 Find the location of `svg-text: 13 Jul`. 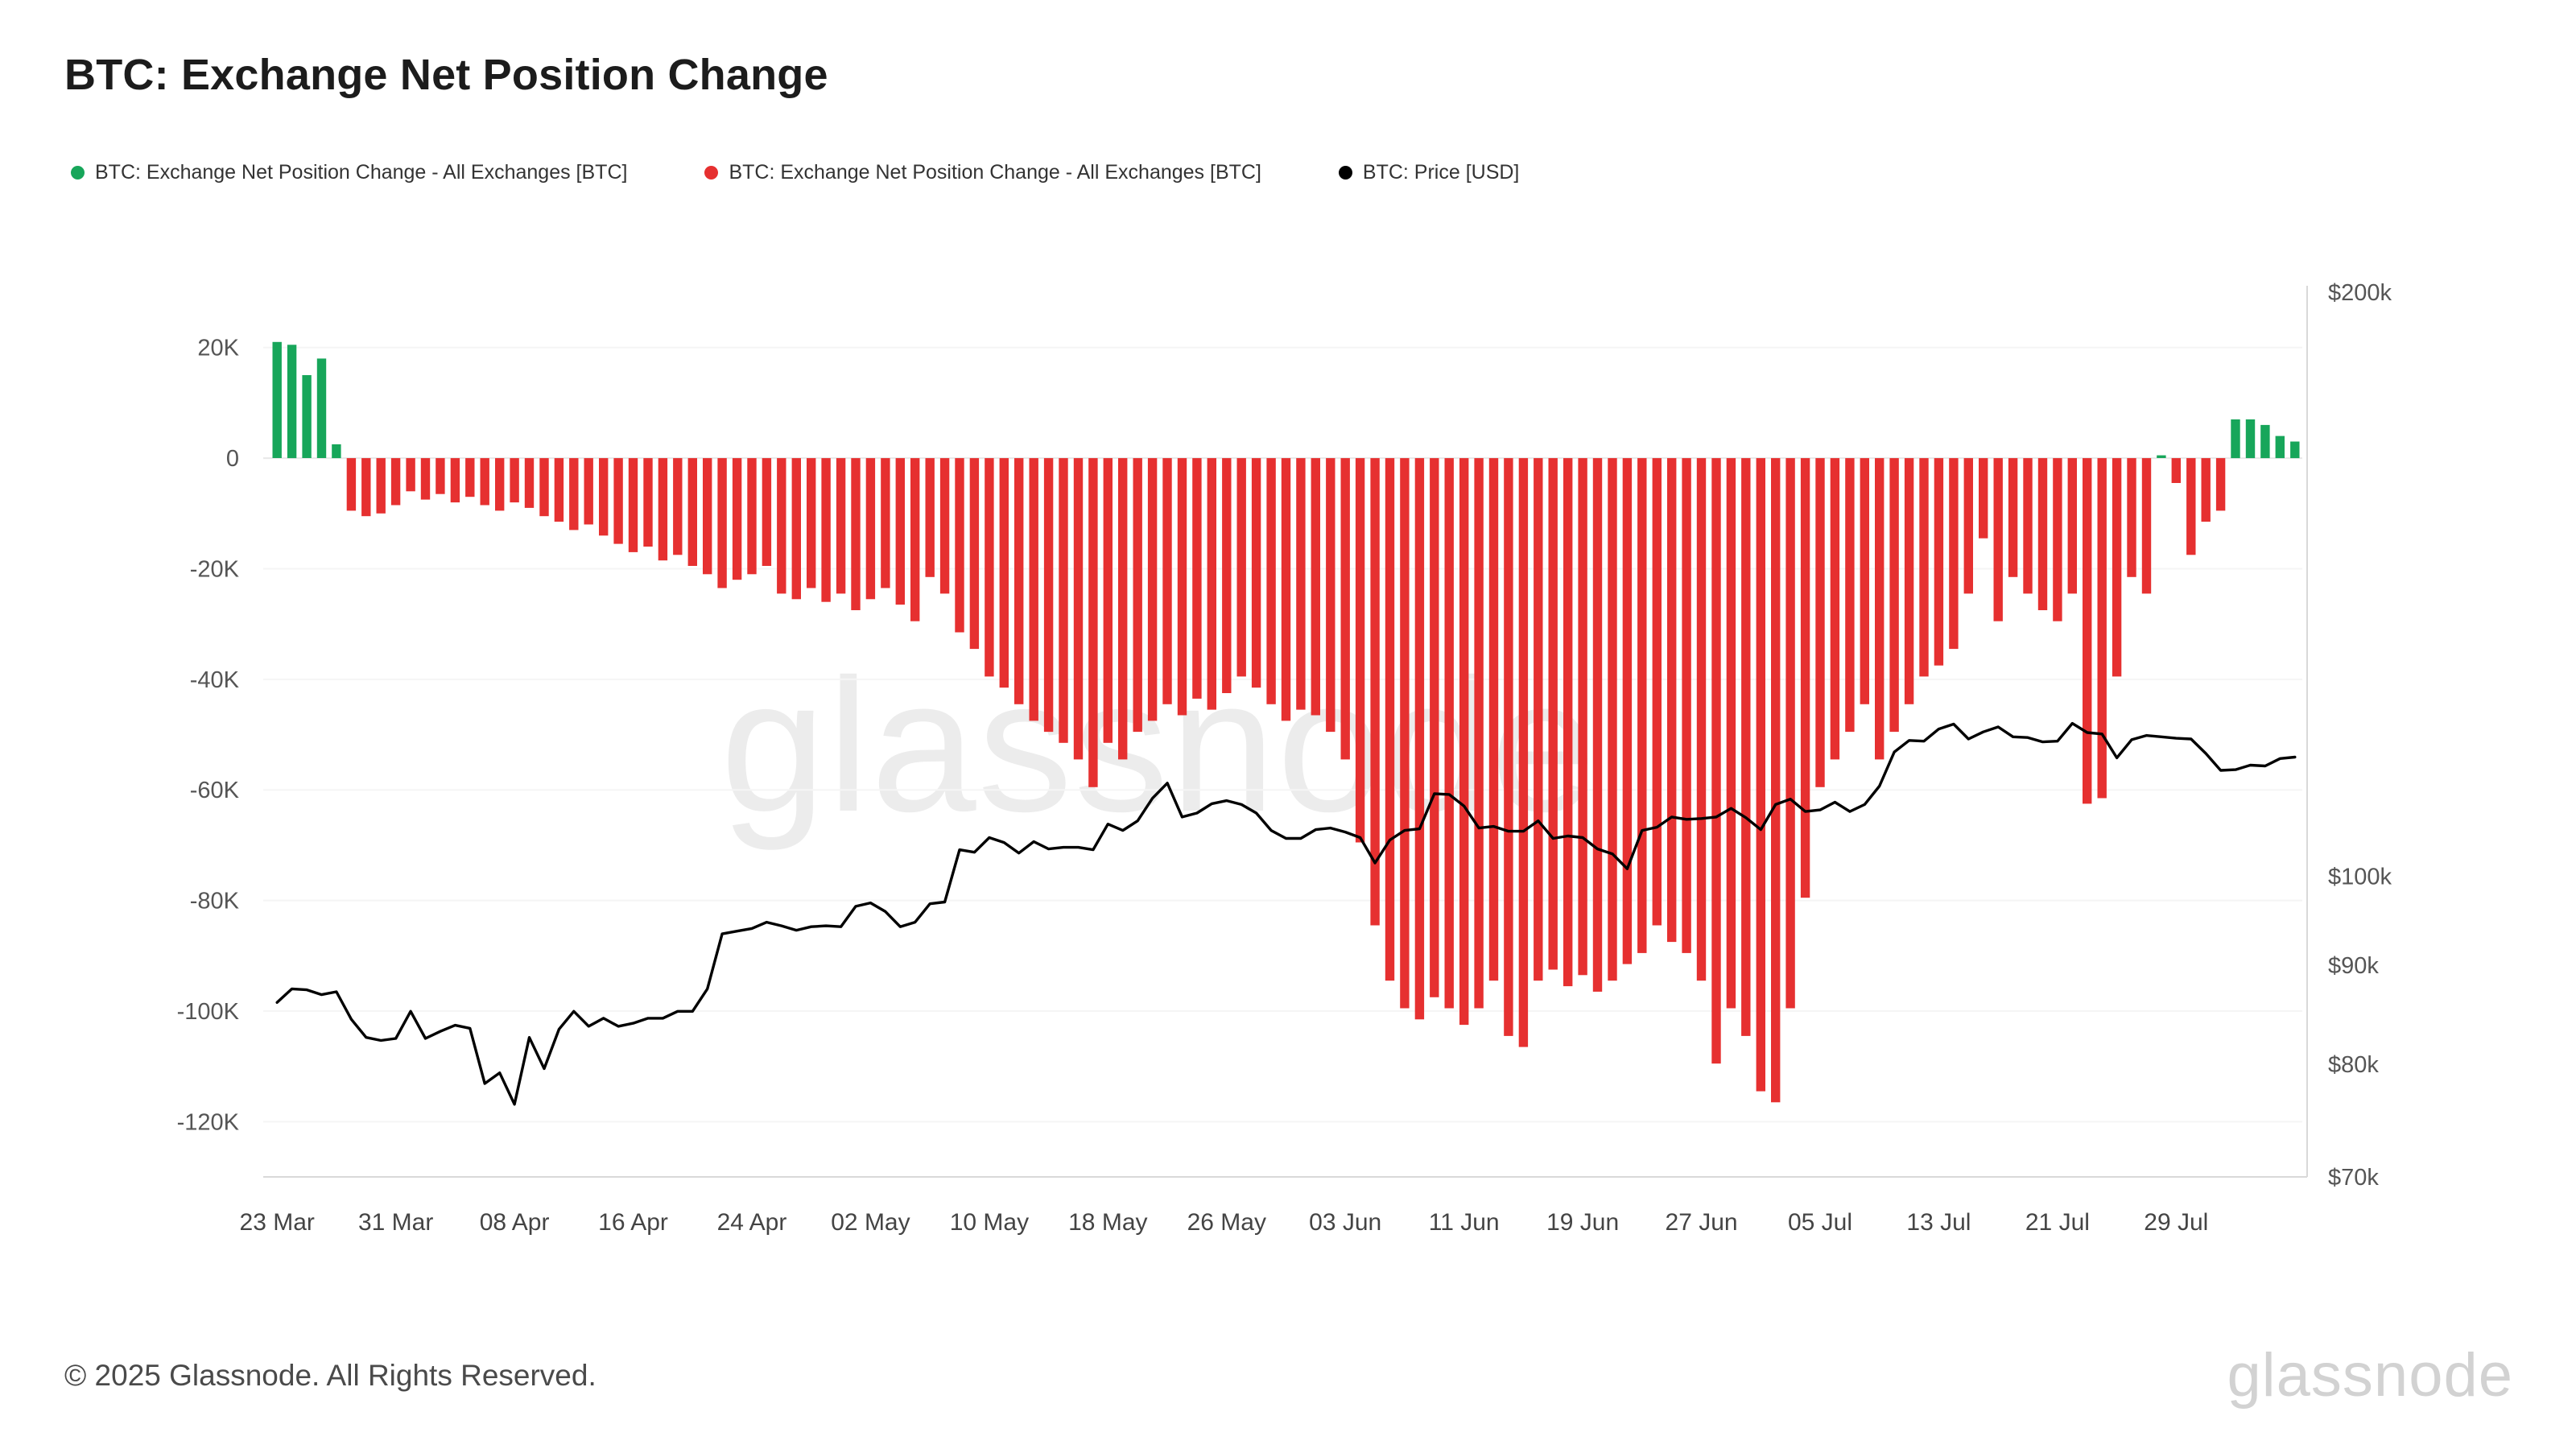

svg-text: 13 Jul is located at coordinates (1938, 1222).